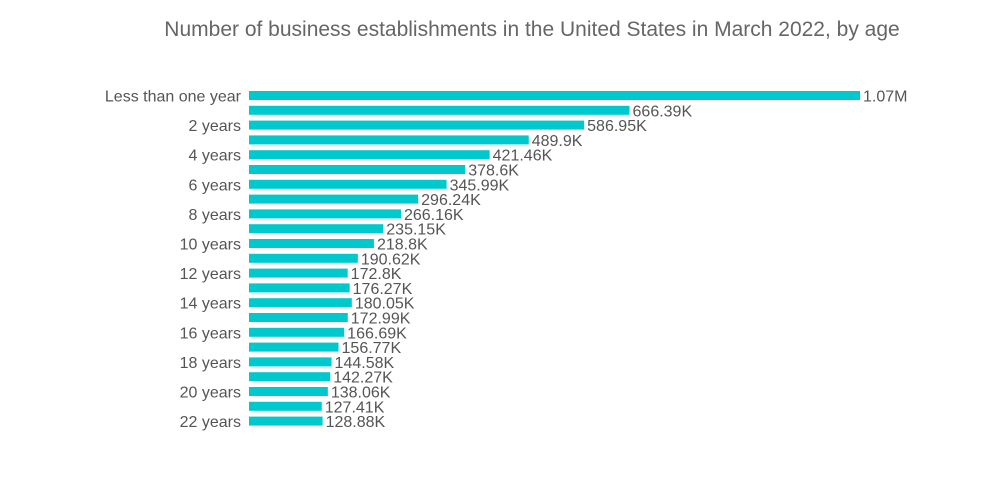 This screenshot has height=504, width=1000. Describe the element at coordinates (215, 156) in the screenshot. I see `y-tick-label: 4 years` at that location.